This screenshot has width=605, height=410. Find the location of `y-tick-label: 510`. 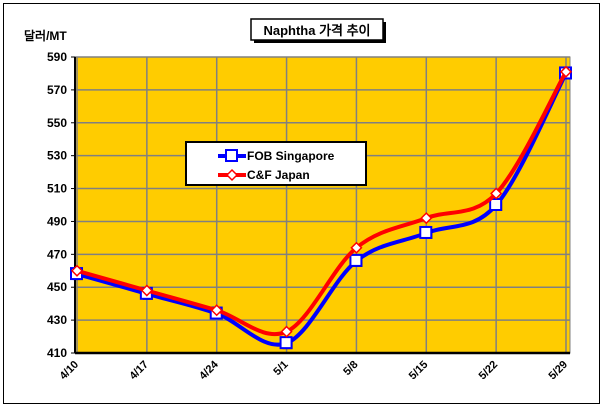

y-tick-label: 510 is located at coordinates (57, 189).